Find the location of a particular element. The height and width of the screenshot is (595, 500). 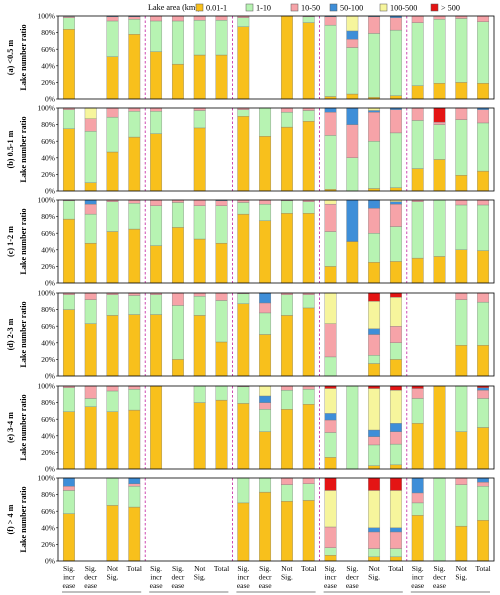

legend-label-5: > 500 is located at coordinates (450, 8).